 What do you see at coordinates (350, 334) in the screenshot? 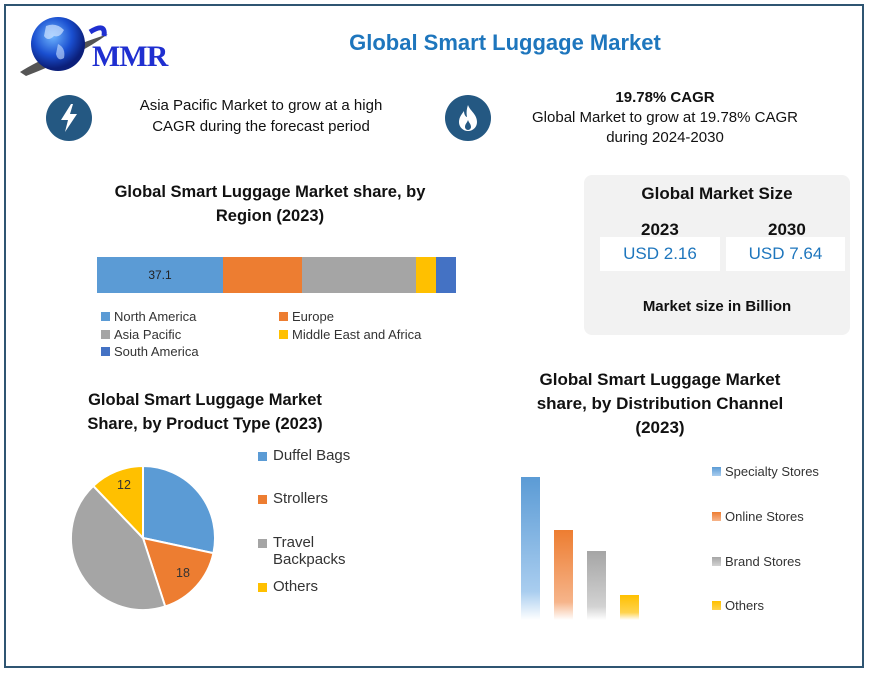
I see `legend-middle-east-africa: Middle East and Africa` at bounding box center [350, 334].